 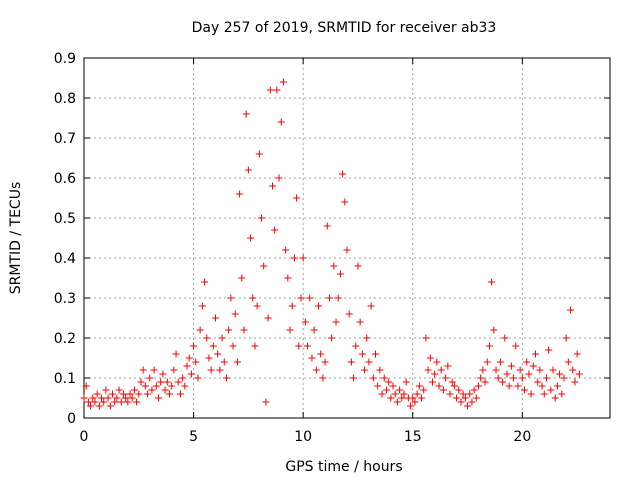 What do you see at coordinates (65, 59) in the screenshot?
I see `y-tick-label: 0.9` at bounding box center [65, 59].